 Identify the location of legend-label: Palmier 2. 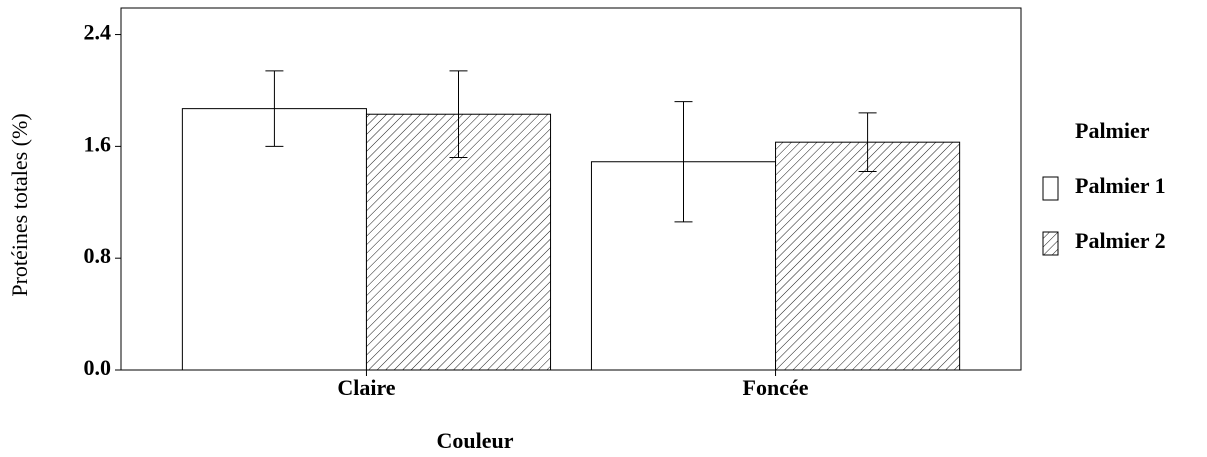
(1120, 240).